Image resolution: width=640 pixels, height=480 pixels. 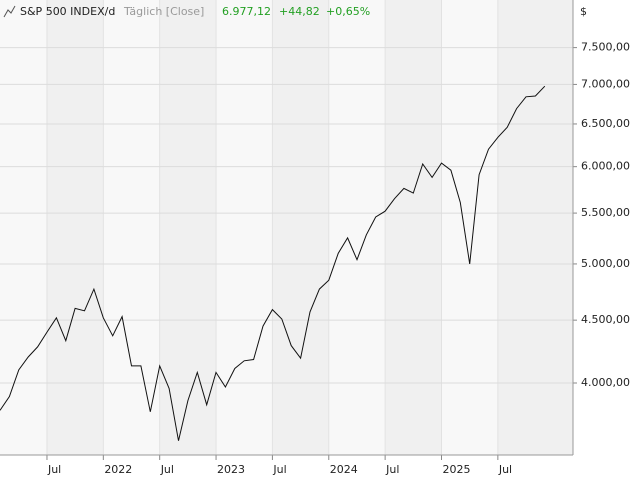 What do you see at coordinates (344, 469) in the screenshot?
I see `x-tick-label: 2024` at bounding box center [344, 469].